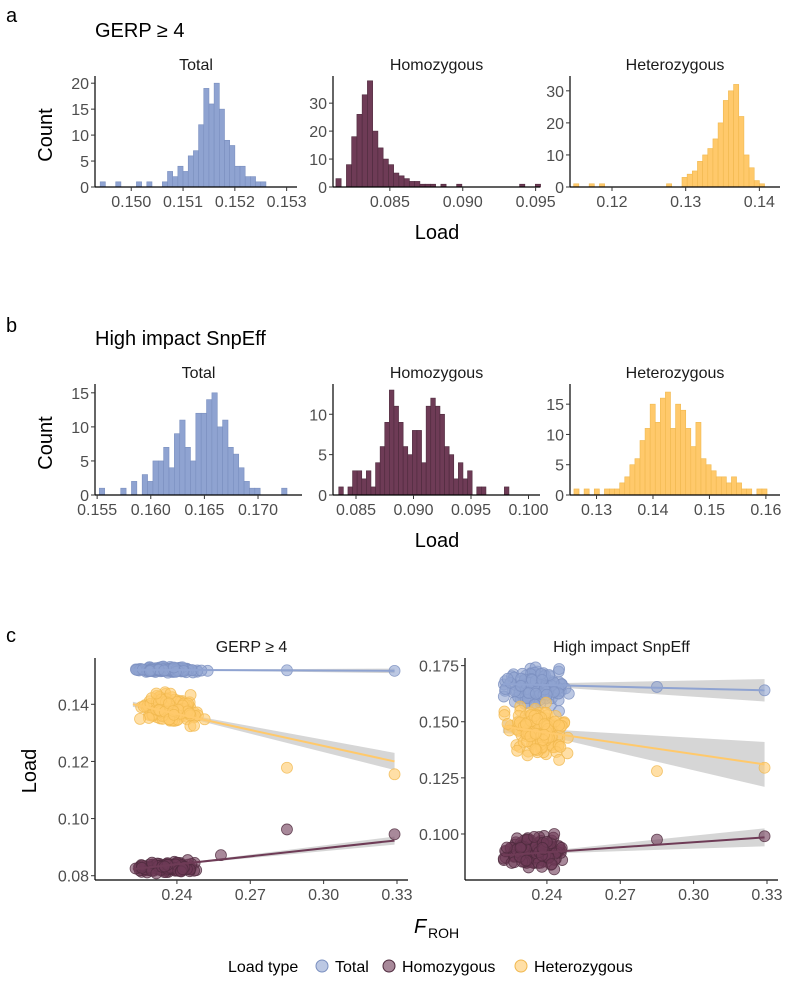  I want to click on froh-axis-subscript: ROH, so click(443, 933).